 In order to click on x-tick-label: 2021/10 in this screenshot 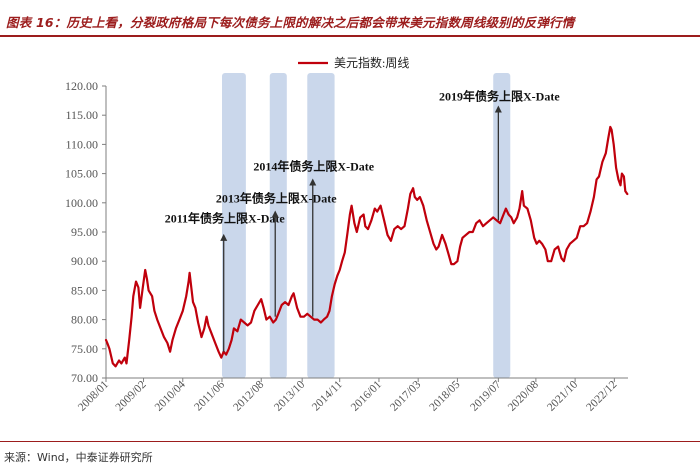, I will do `click(562, 395)`.